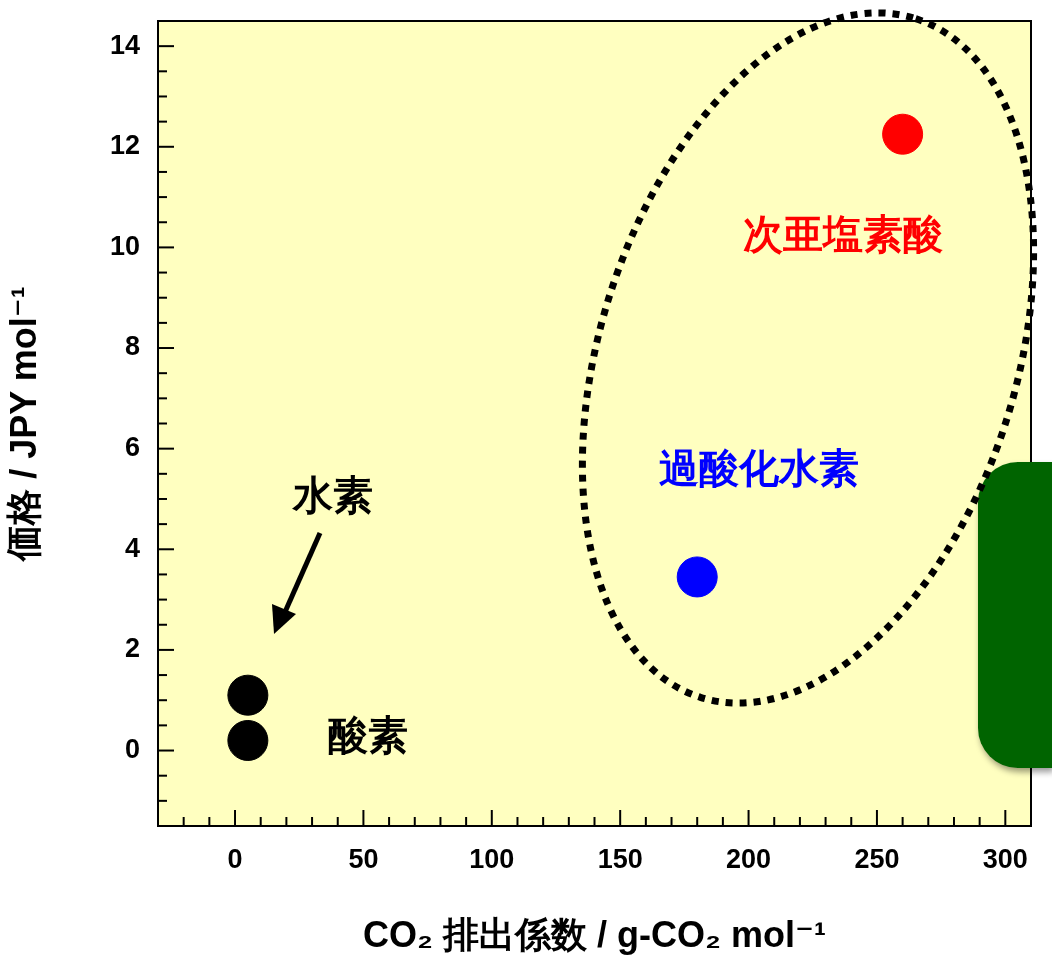 The height and width of the screenshot is (963, 1052). Describe the element at coordinates (749, 858) in the screenshot. I see `x-tick-label: 200` at that location.